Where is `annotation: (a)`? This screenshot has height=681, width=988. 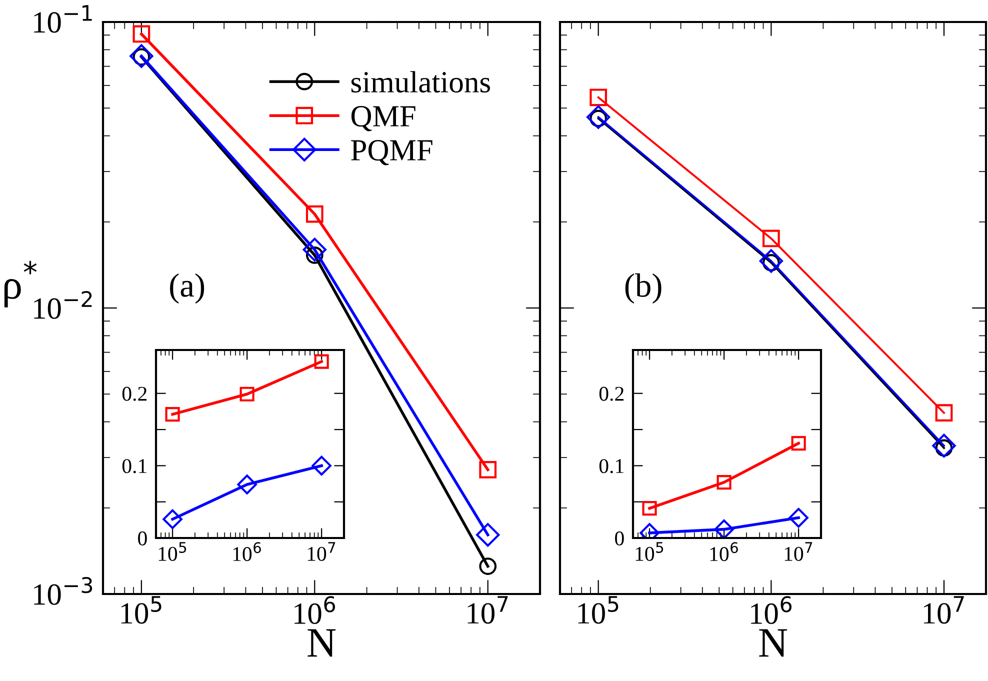 annotation: (a) is located at coordinates (187, 288).